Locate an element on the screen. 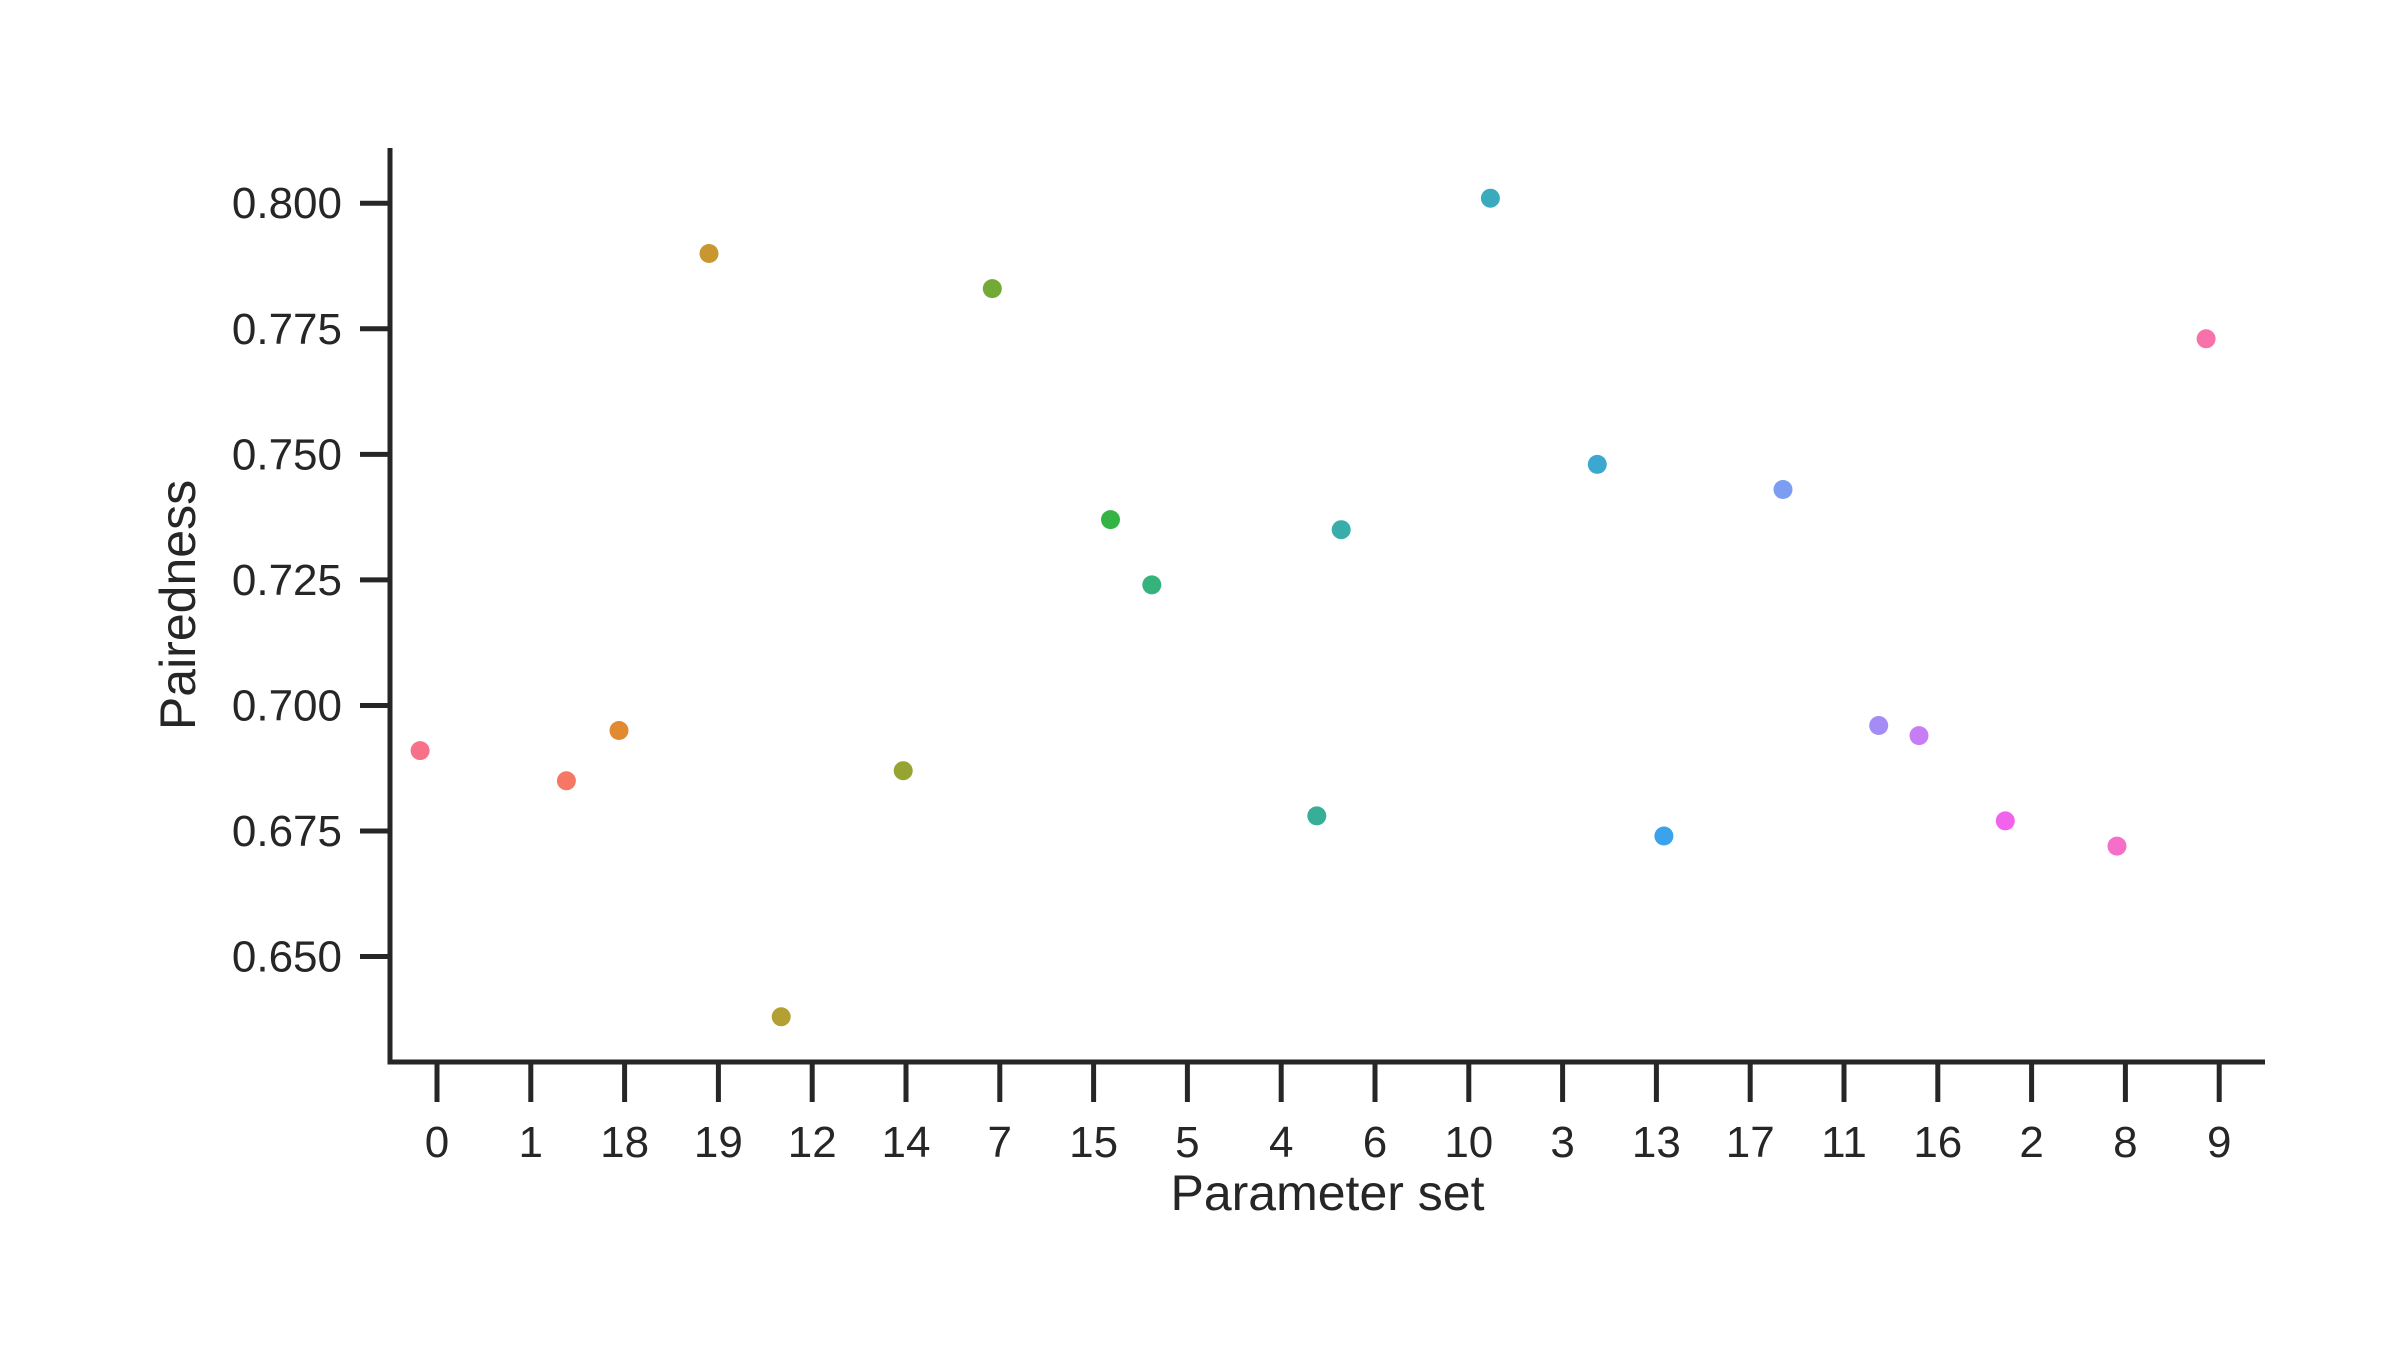 The height and width of the screenshot is (1367, 2397). y-axis-title: Pairedness is located at coordinates (178, 605).